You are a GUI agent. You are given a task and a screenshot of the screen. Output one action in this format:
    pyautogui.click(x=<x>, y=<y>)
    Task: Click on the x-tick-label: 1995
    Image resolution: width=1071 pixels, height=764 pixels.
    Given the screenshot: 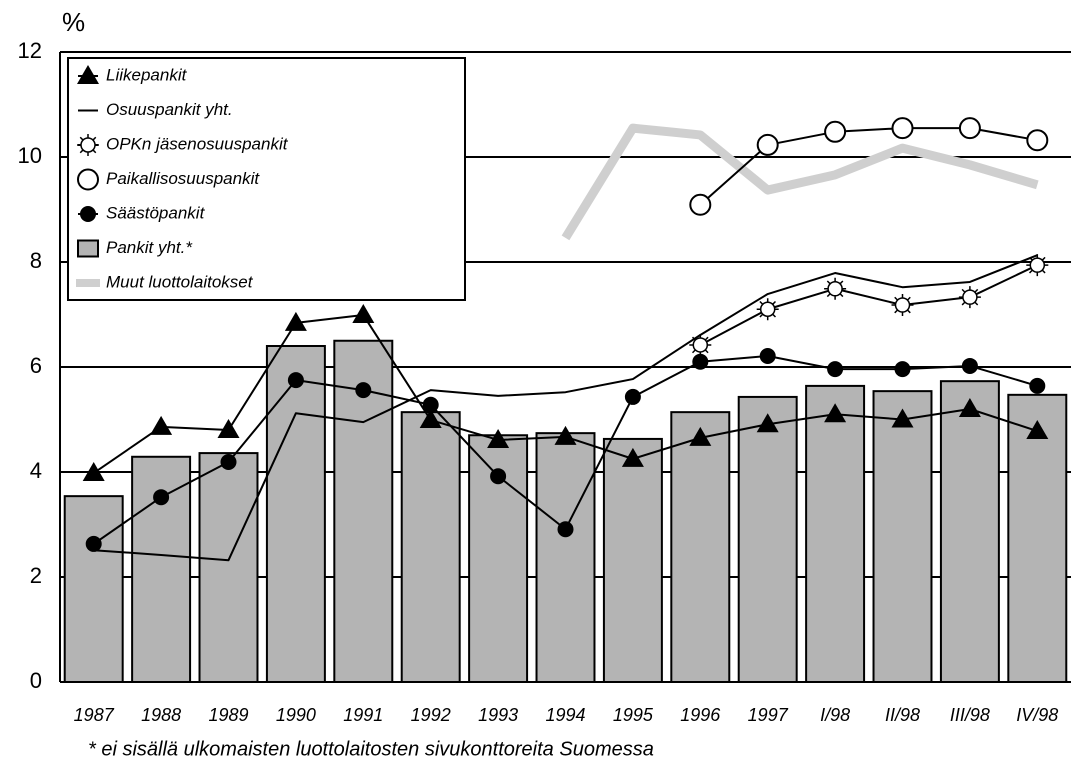 What is the action you would take?
    pyautogui.click(x=633, y=715)
    